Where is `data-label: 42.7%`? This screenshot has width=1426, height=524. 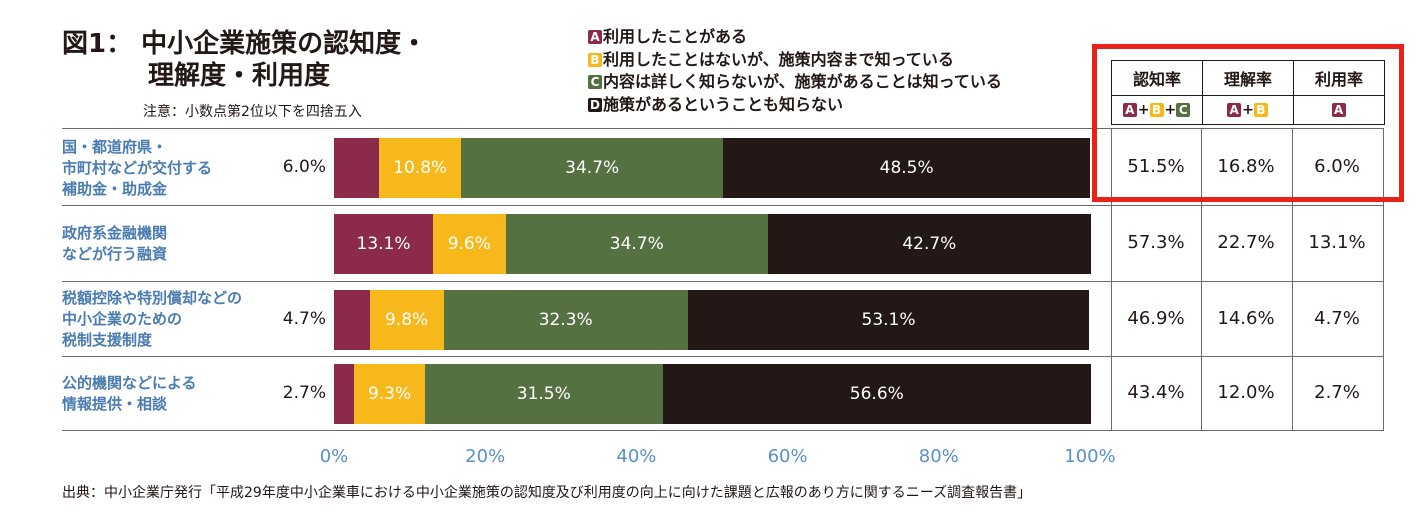
data-label: 42.7% is located at coordinates (929, 244).